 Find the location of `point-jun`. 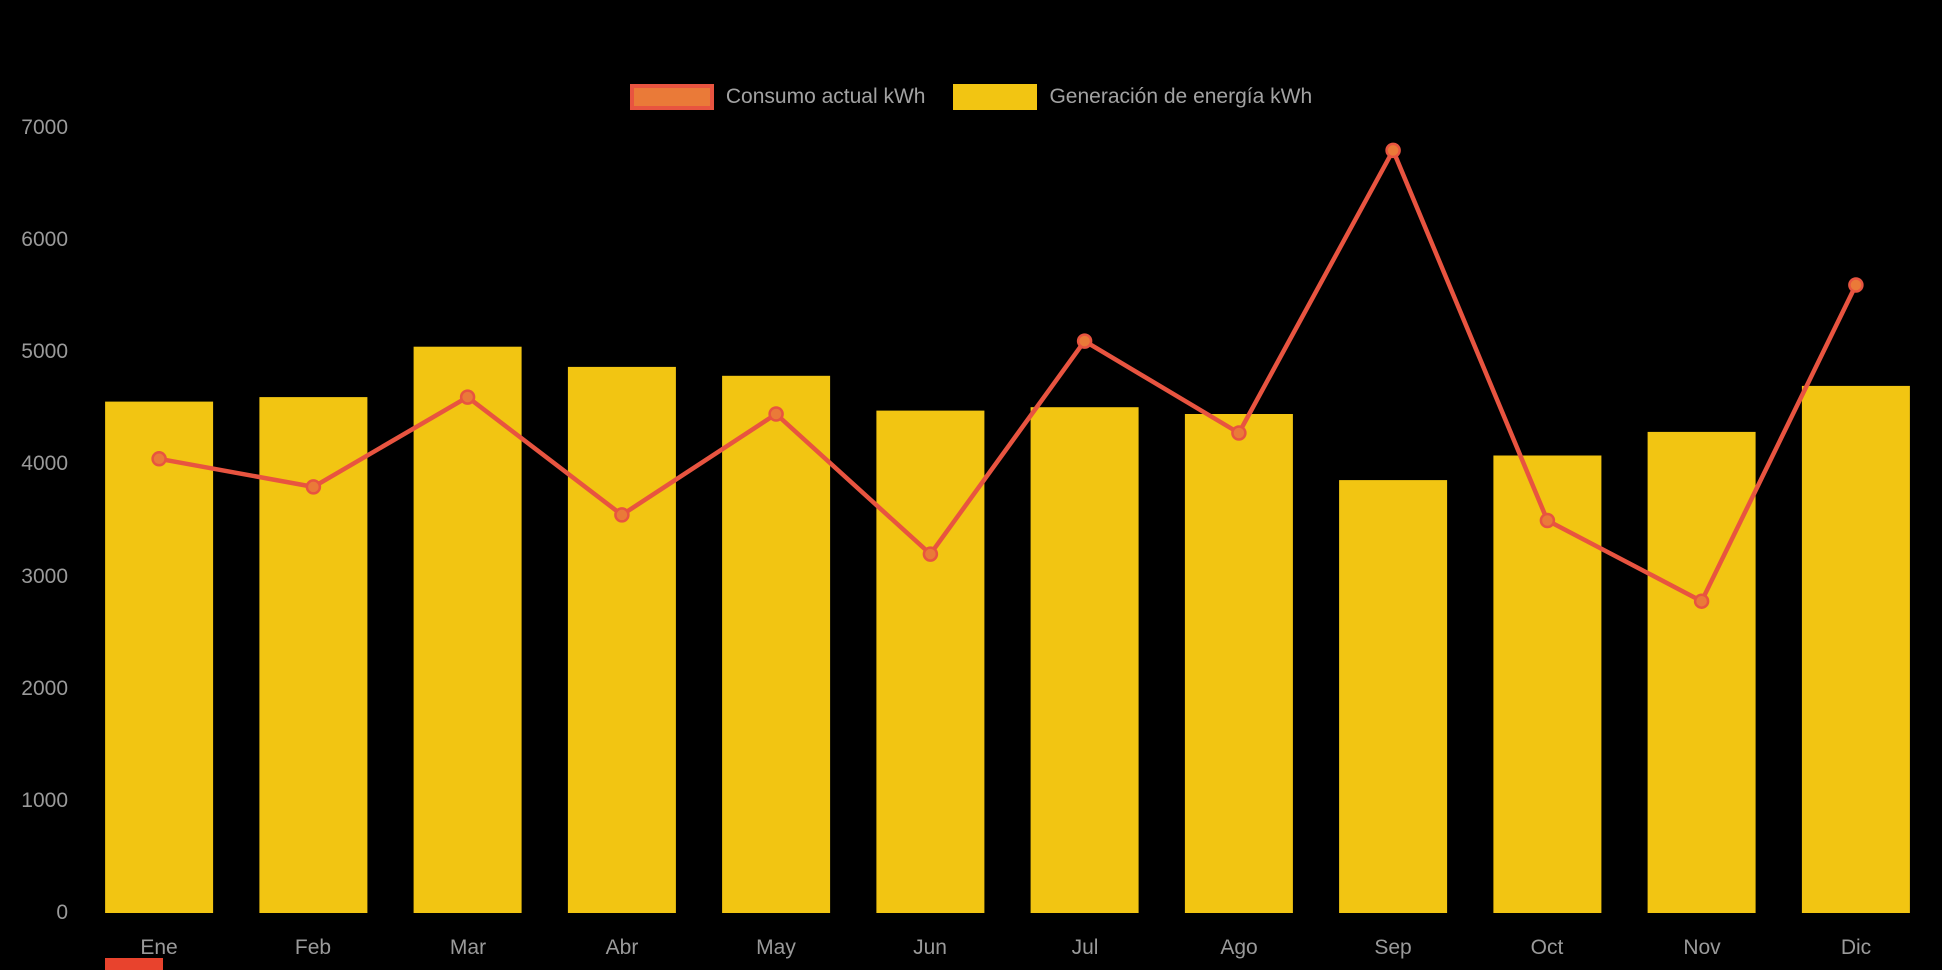

point-jun is located at coordinates (930, 554).